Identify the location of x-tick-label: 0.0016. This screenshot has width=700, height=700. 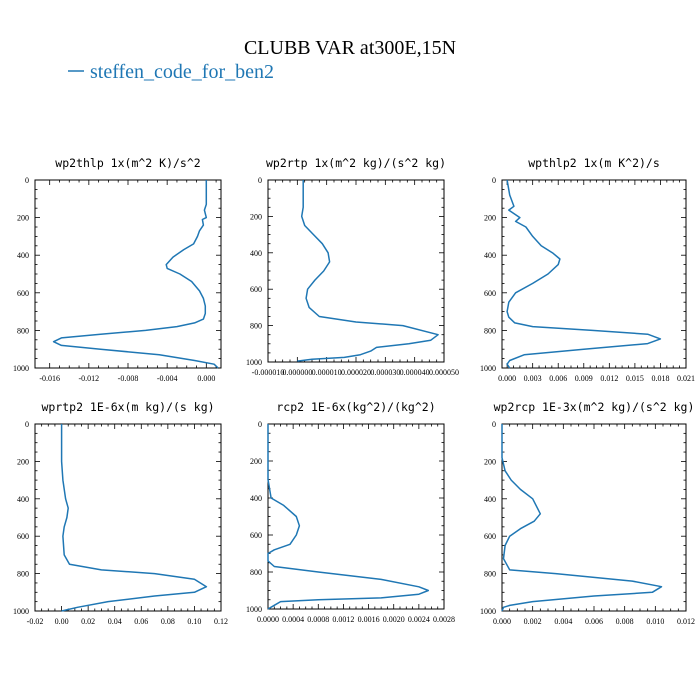
(369, 619).